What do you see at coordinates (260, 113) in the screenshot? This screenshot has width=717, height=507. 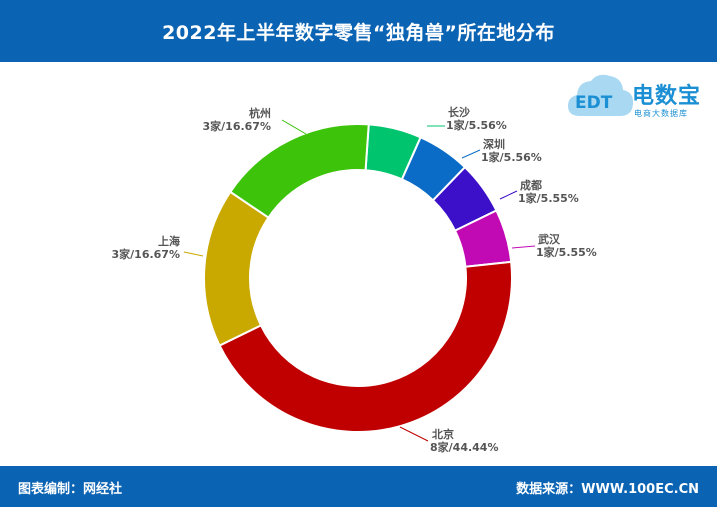 I see `slice-label-2: 杭州` at bounding box center [260, 113].